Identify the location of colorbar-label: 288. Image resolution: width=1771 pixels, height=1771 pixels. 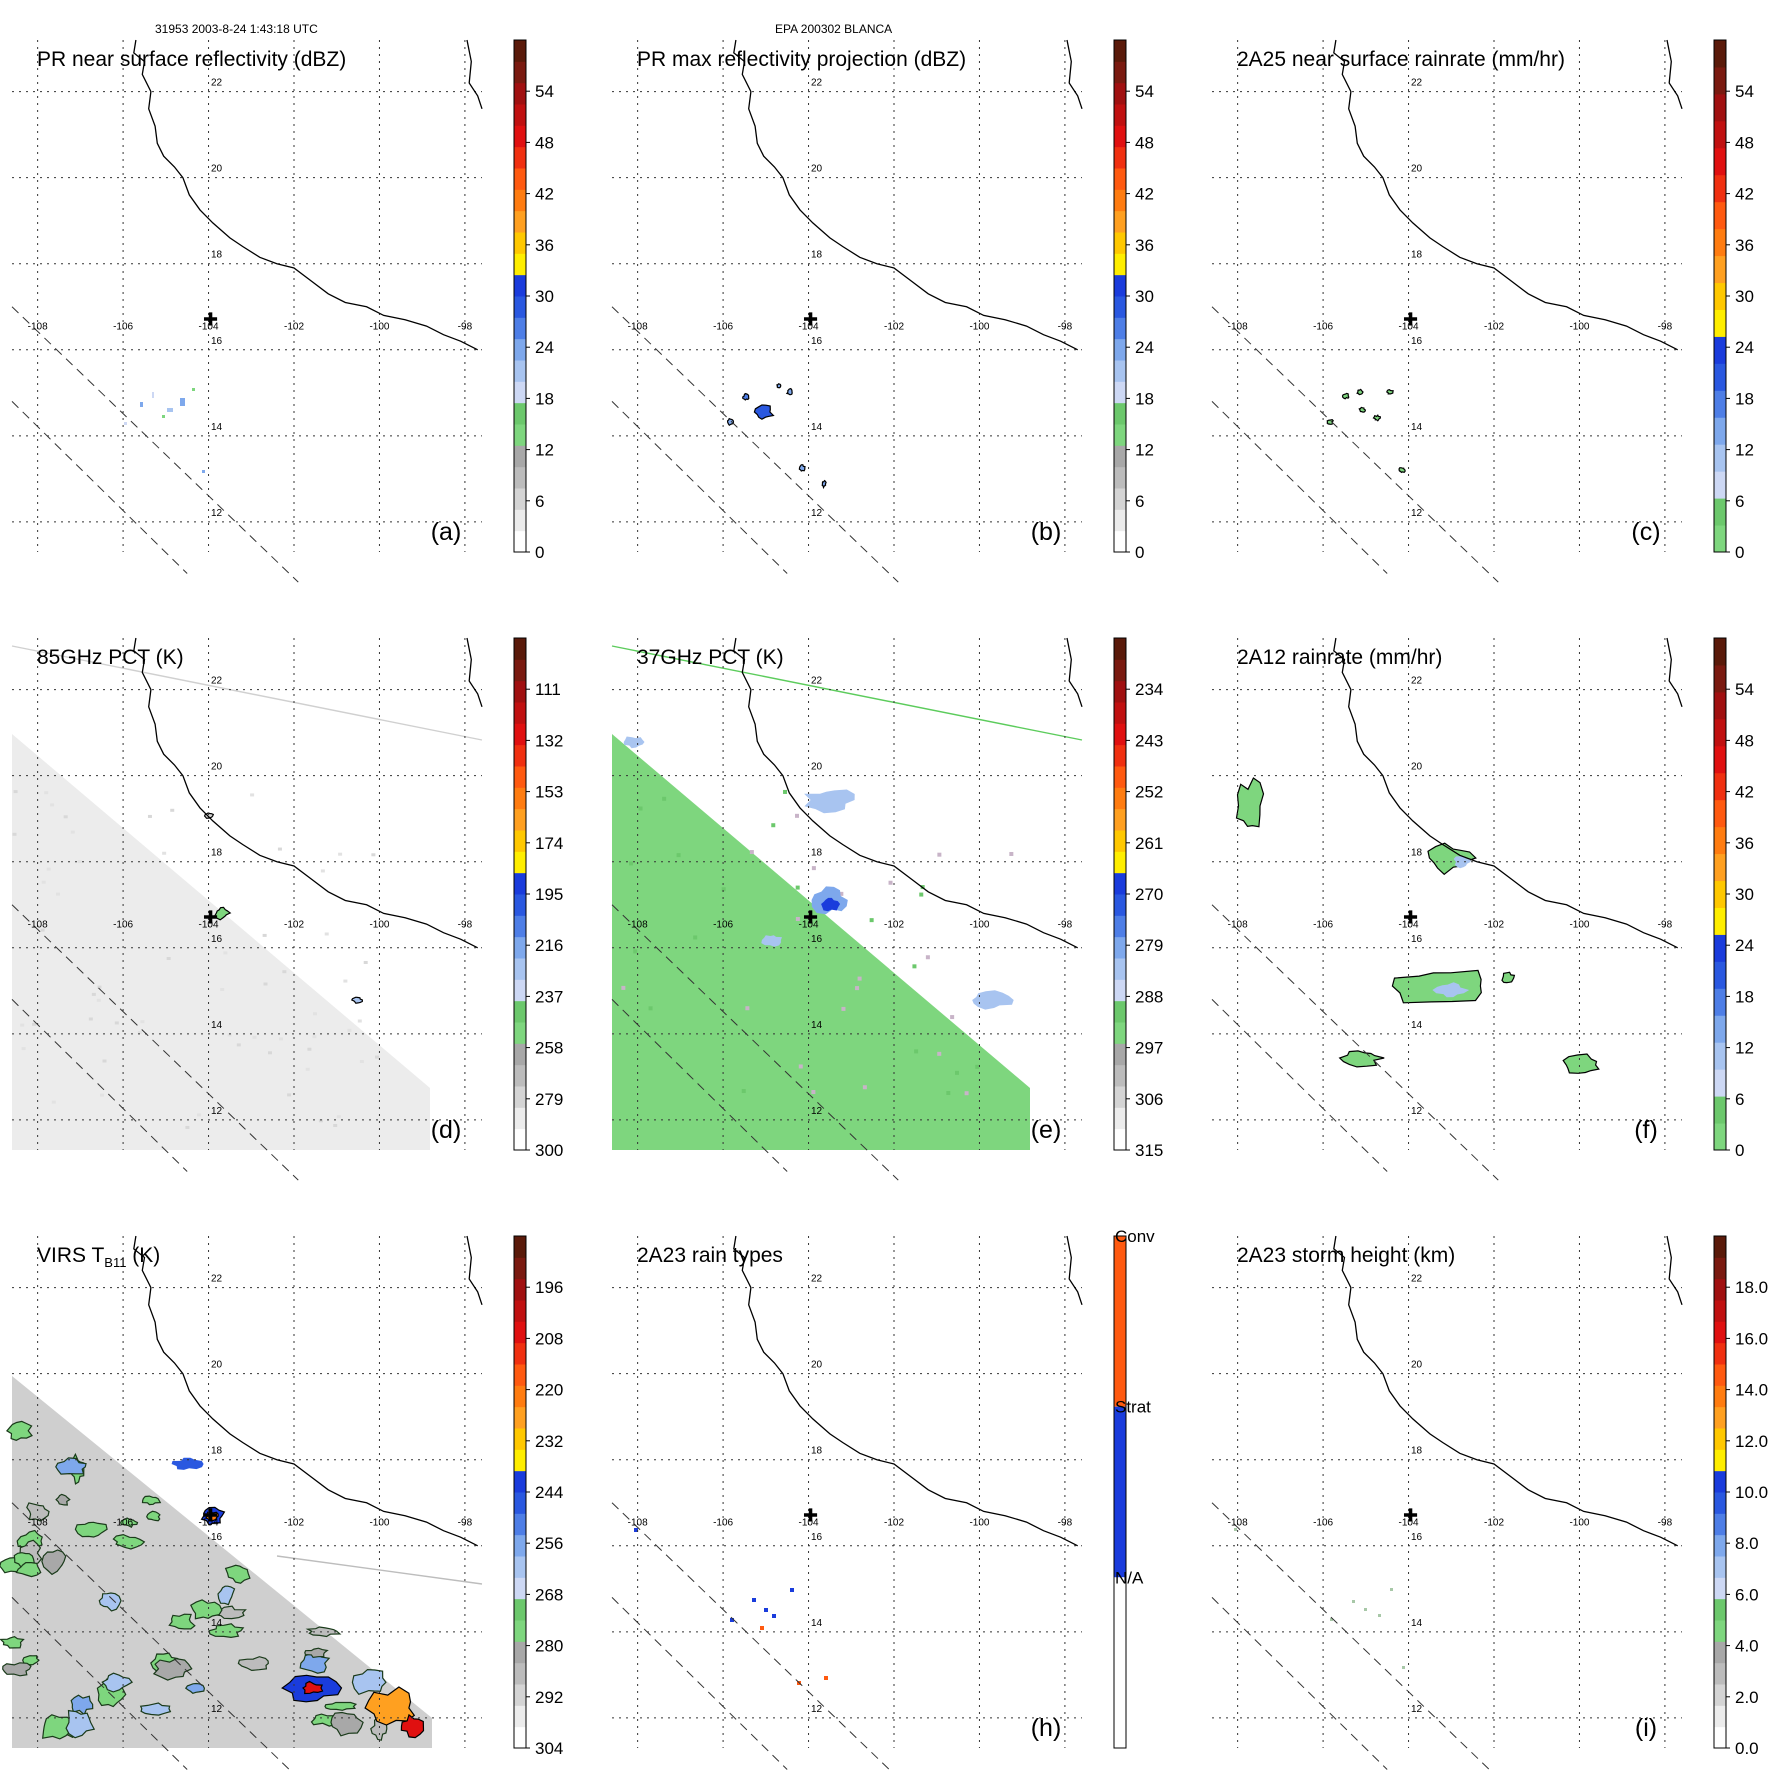
(1149, 996).